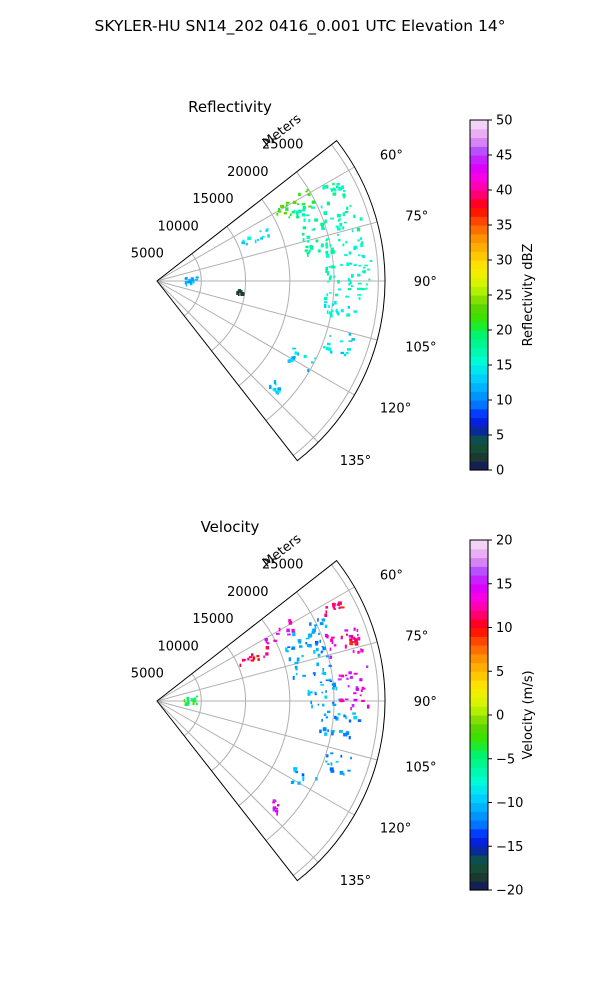 Image resolution: width=600 pixels, height=1000 pixels. What do you see at coordinates (420, 347) in the screenshot?
I see `azimuth-tick-label: 105°` at bounding box center [420, 347].